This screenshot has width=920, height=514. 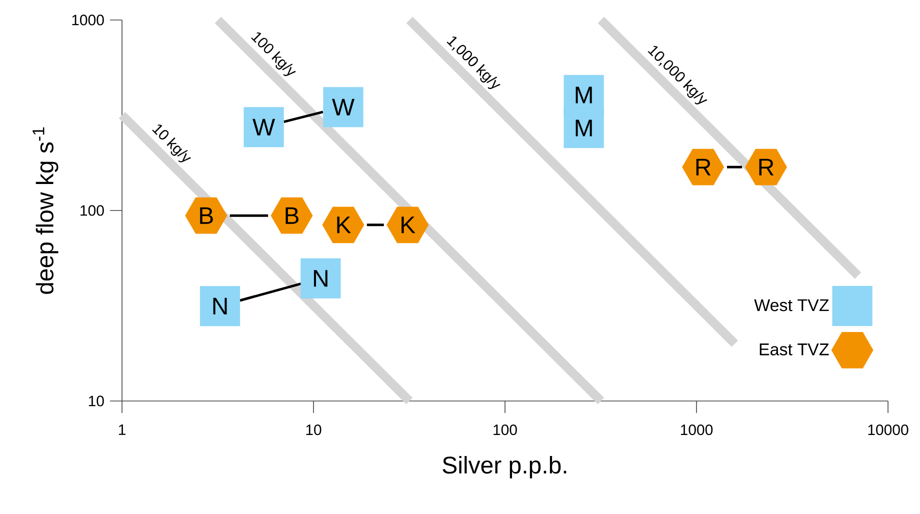 I want to click on x-tick-label: 1, so click(x=122, y=429).